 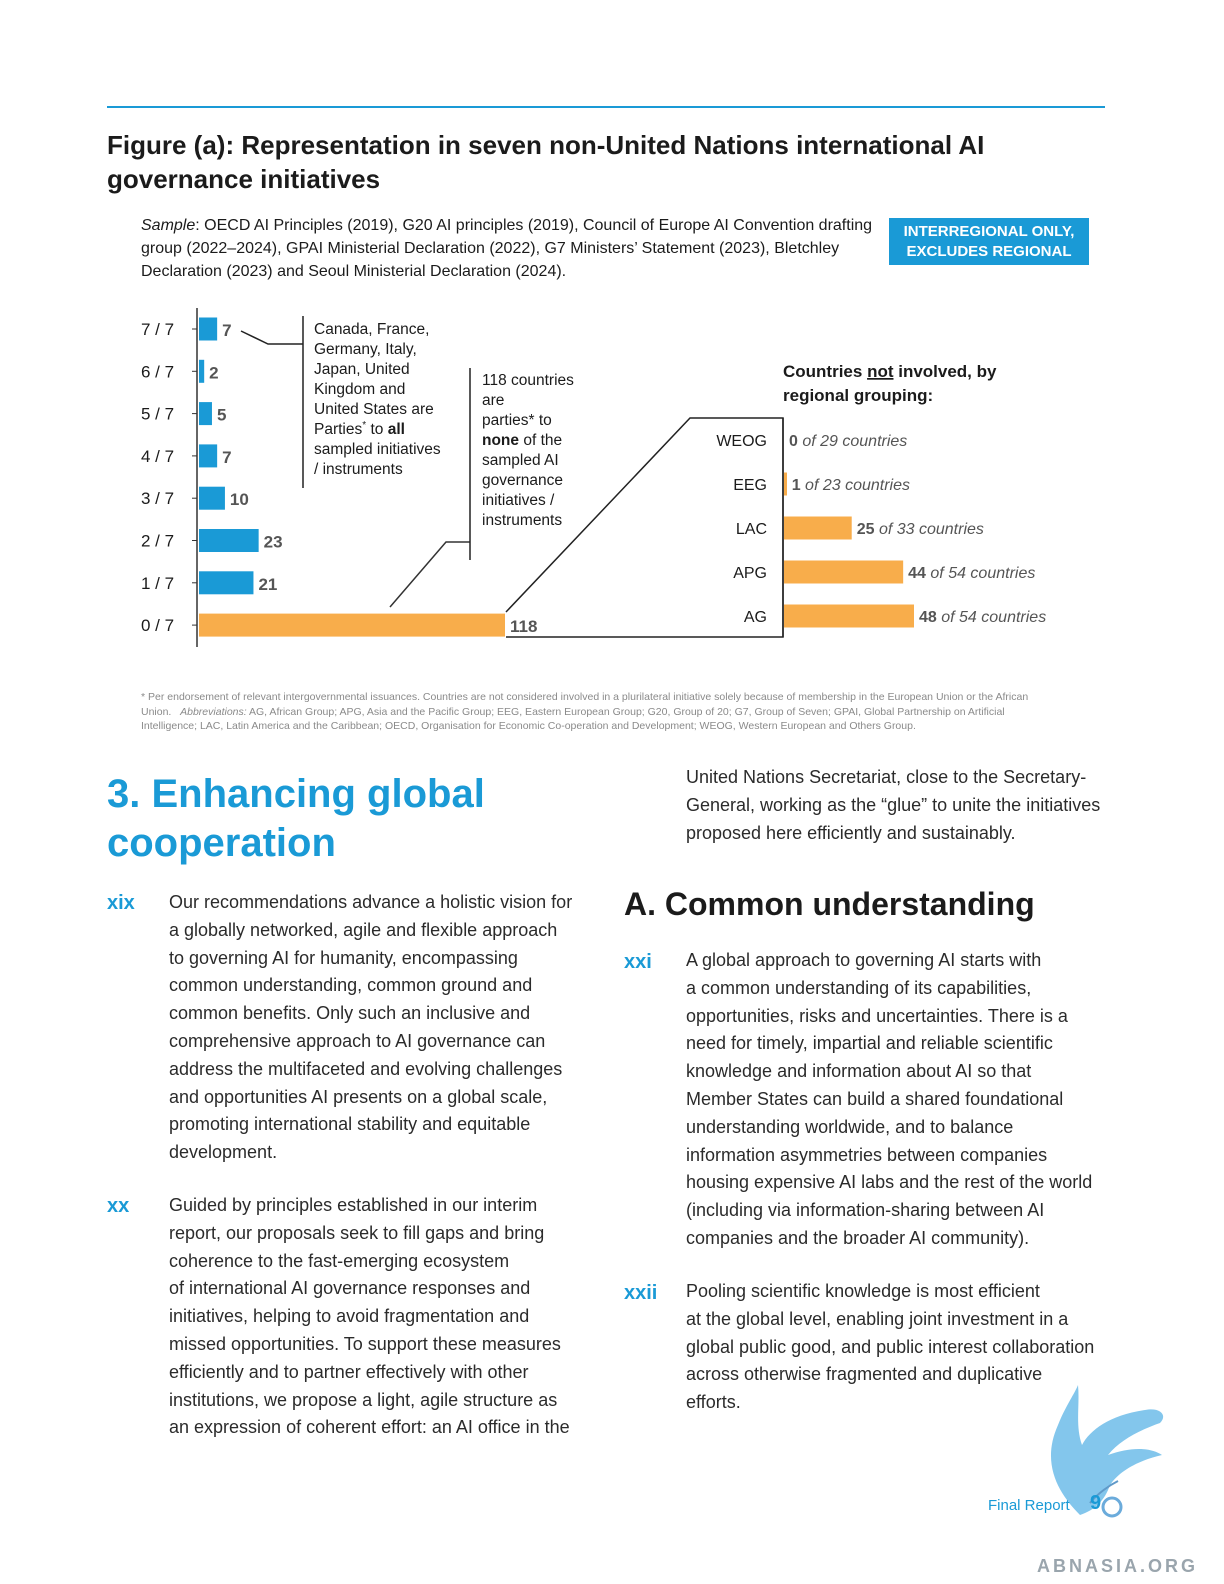 What do you see at coordinates (374, 409) in the screenshot?
I see `annotation-all-line: United States are` at bounding box center [374, 409].